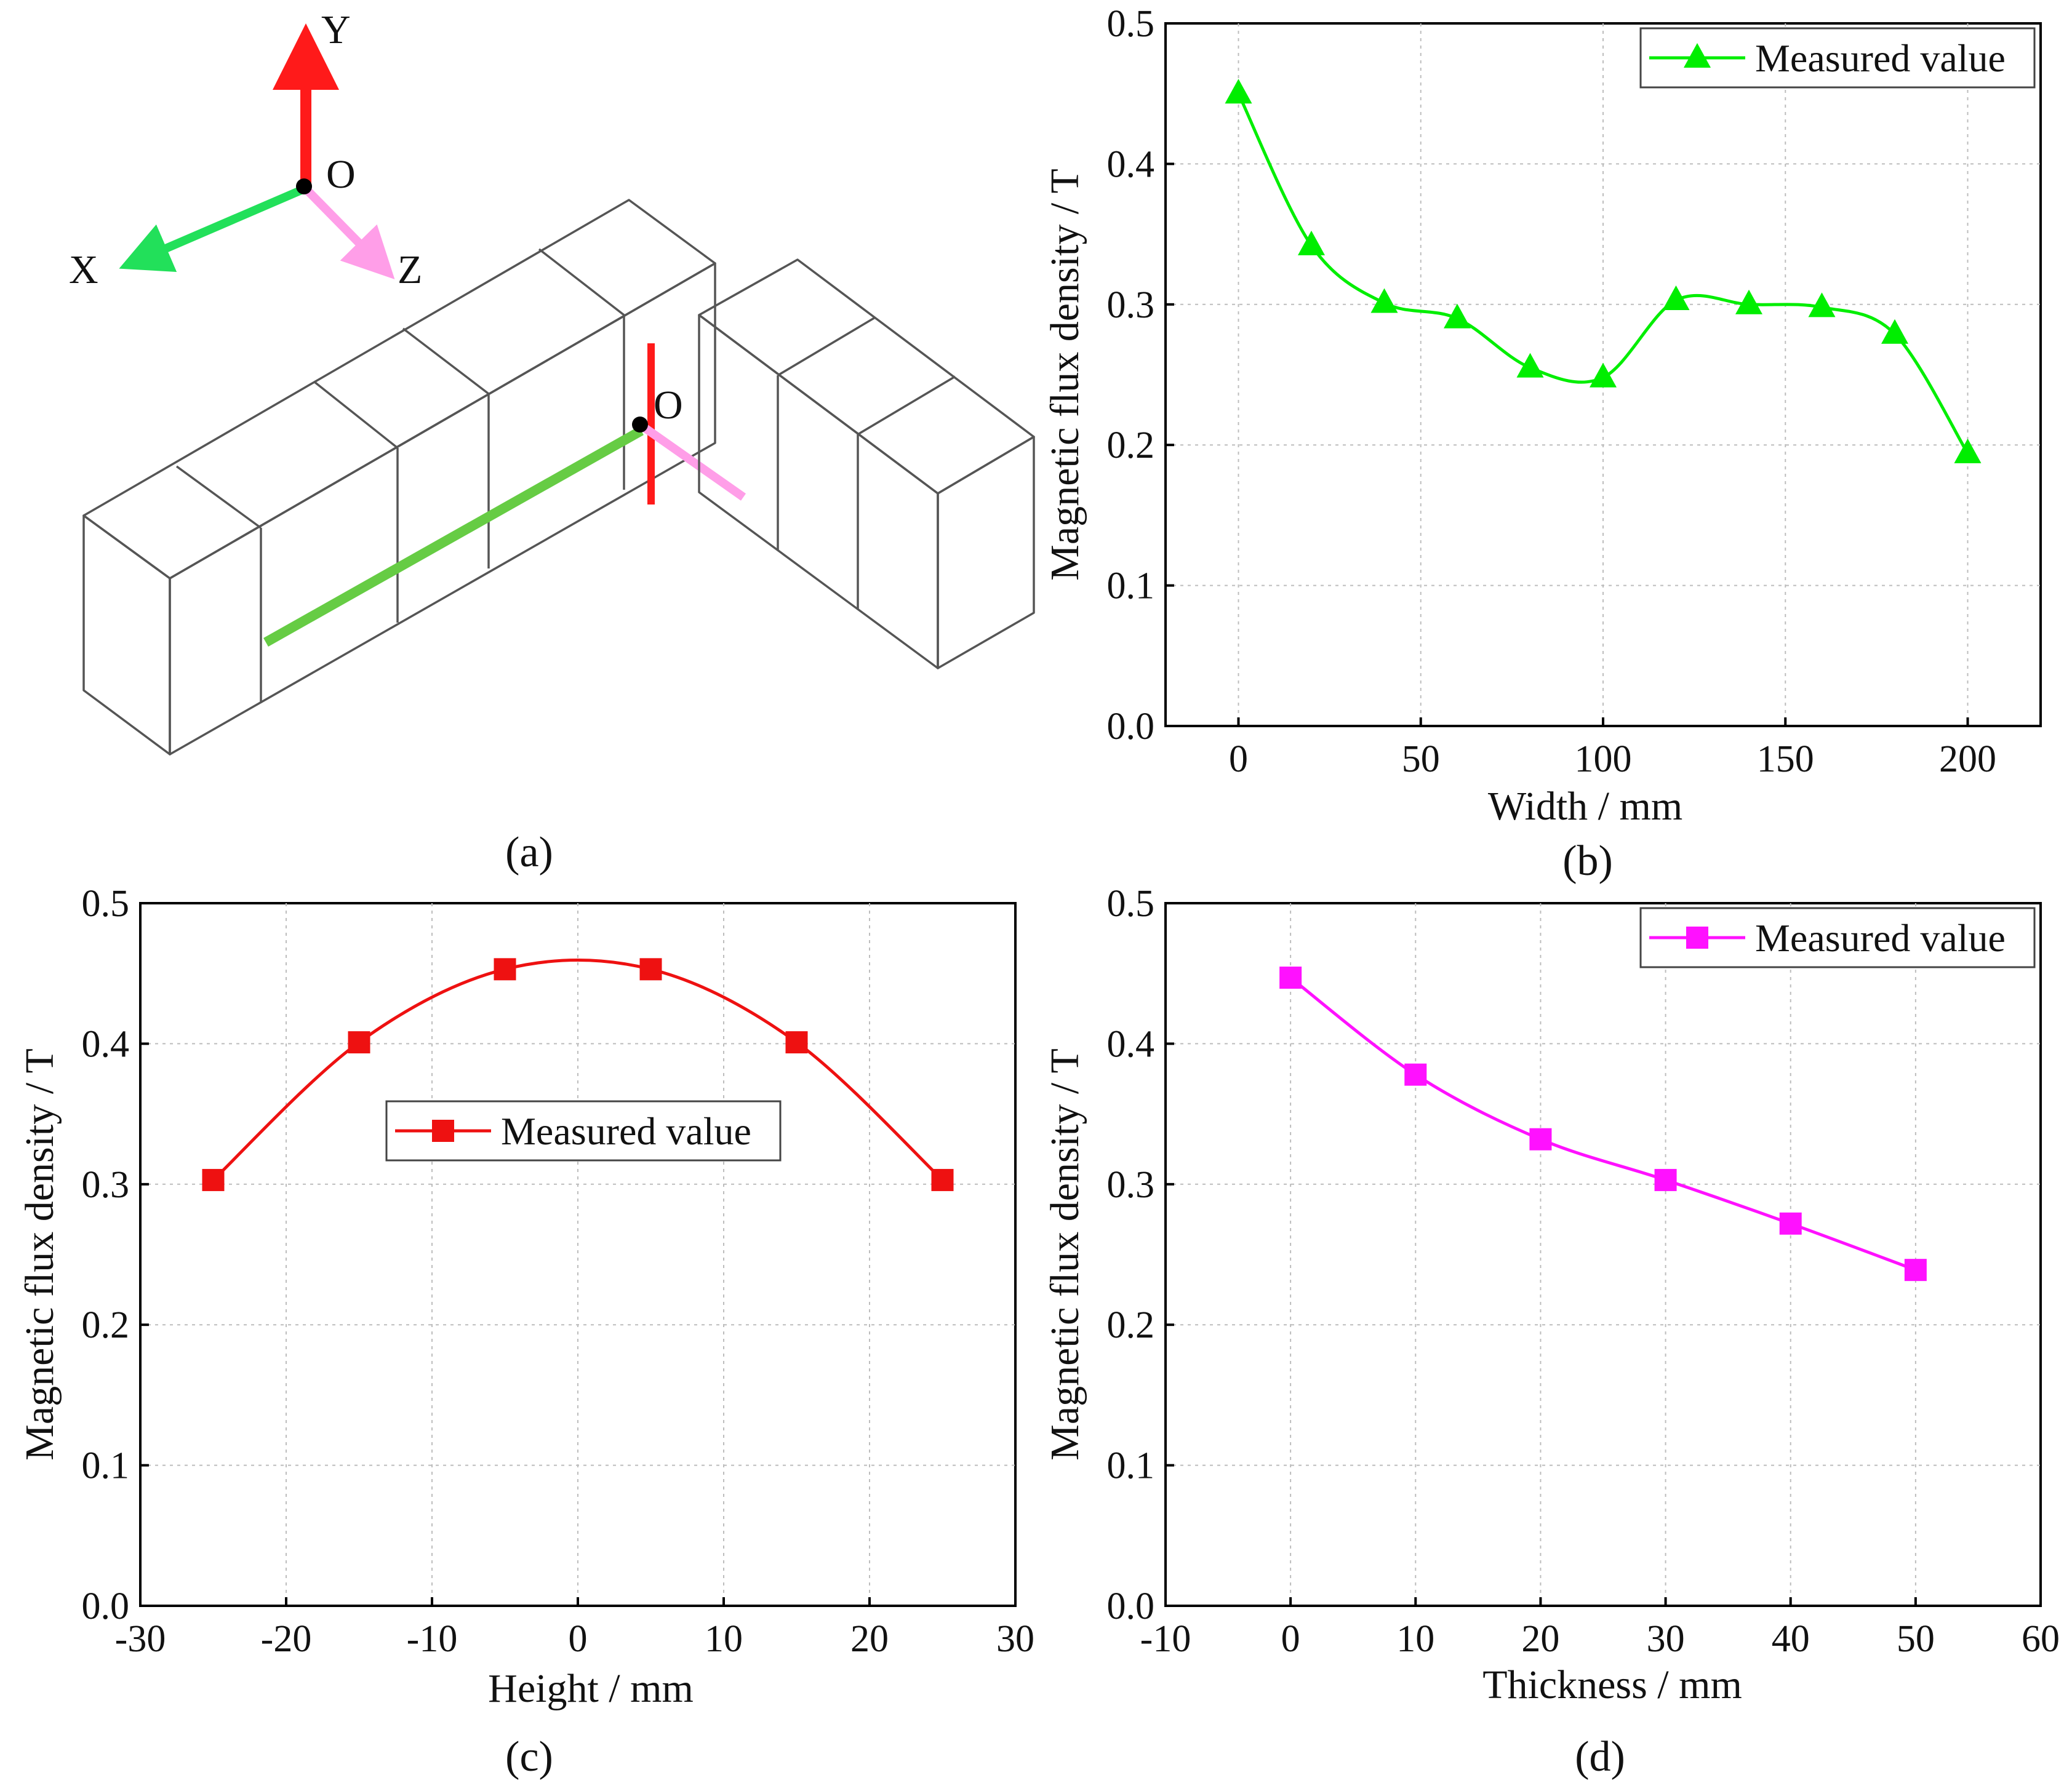 The image size is (2072, 1783). Describe the element at coordinates (1603, 759) in the screenshot. I see `x-tick-label: 100` at that location.